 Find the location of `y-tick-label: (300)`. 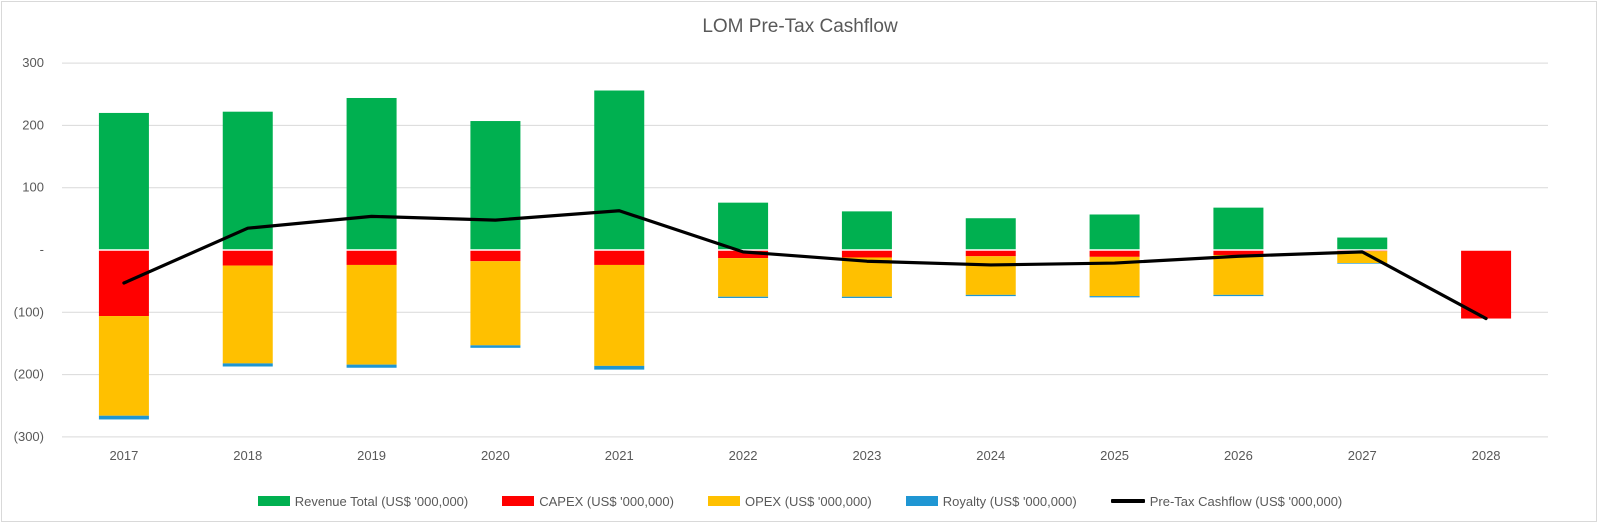

y-tick-label: (300) is located at coordinates (29, 436).